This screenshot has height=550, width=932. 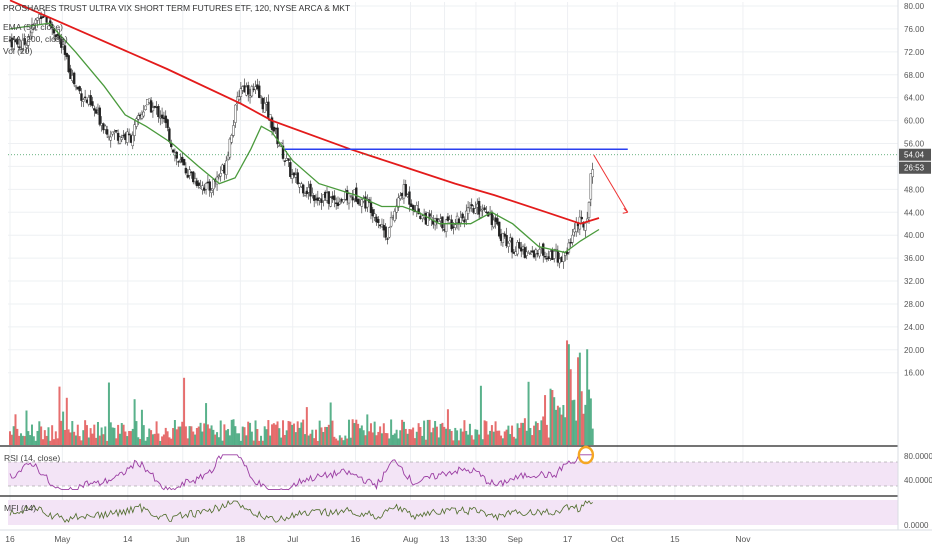 I want to click on legend-ema-200: EMA (200, close), so click(x=35, y=39).